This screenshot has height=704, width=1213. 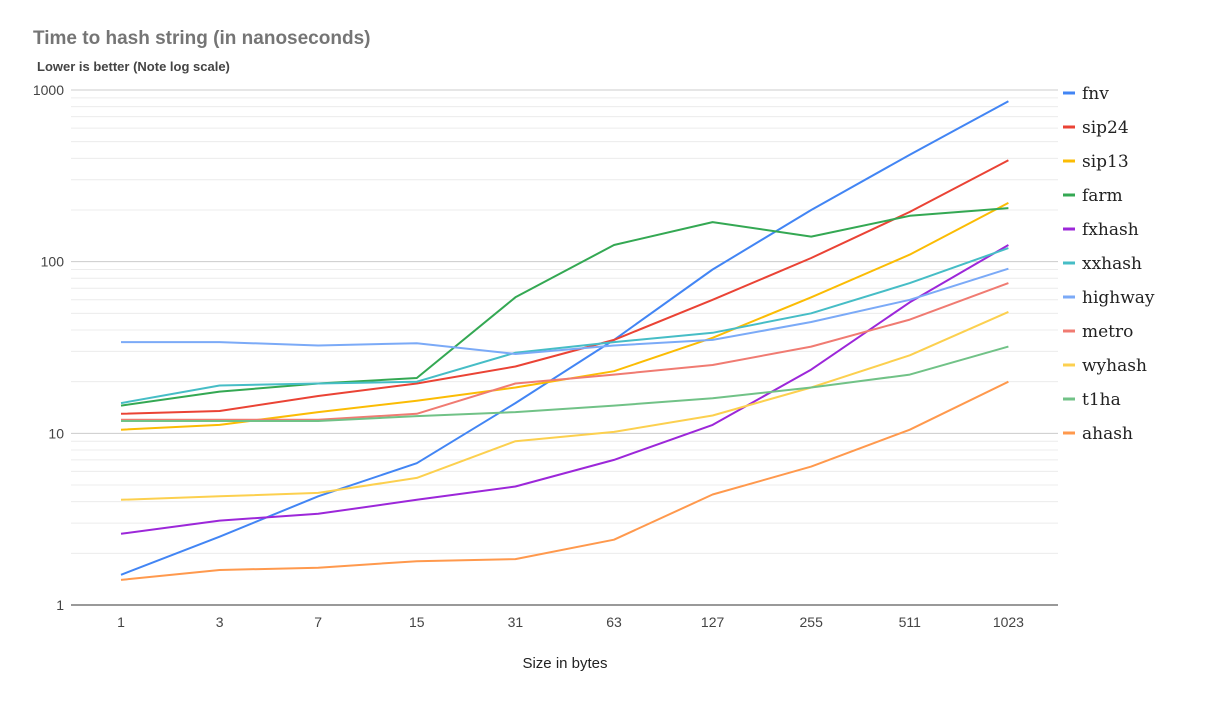 What do you see at coordinates (121, 622) in the screenshot?
I see `x-tick-label: 1` at bounding box center [121, 622].